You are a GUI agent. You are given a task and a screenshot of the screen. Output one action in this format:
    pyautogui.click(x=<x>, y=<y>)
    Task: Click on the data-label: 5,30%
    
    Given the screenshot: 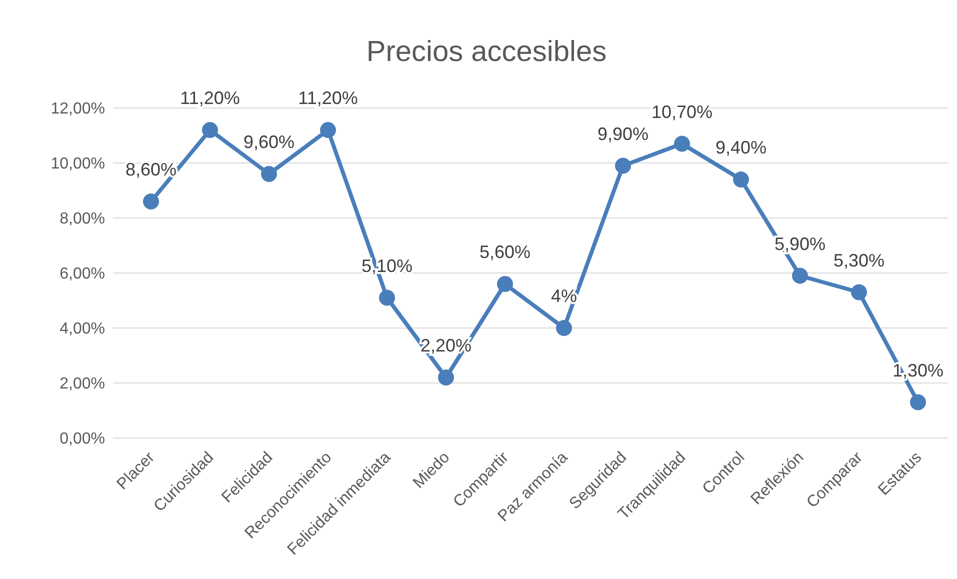 What is the action you would take?
    pyautogui.click(x=859, y=260)
    